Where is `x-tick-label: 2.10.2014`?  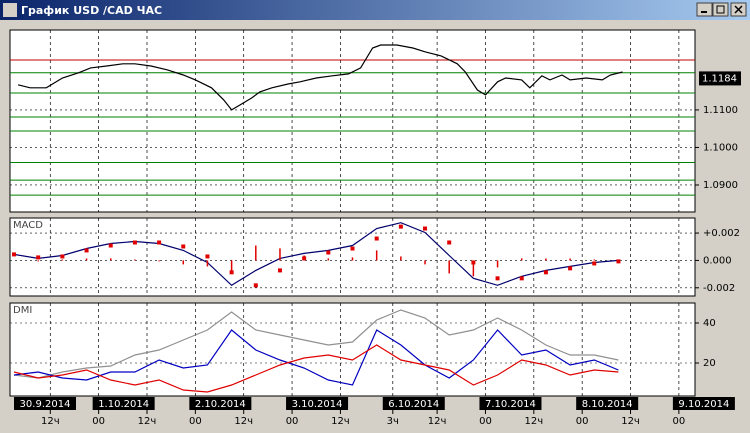 x-tick-label: 2.10.2014 is located at coordinates (220, 404).